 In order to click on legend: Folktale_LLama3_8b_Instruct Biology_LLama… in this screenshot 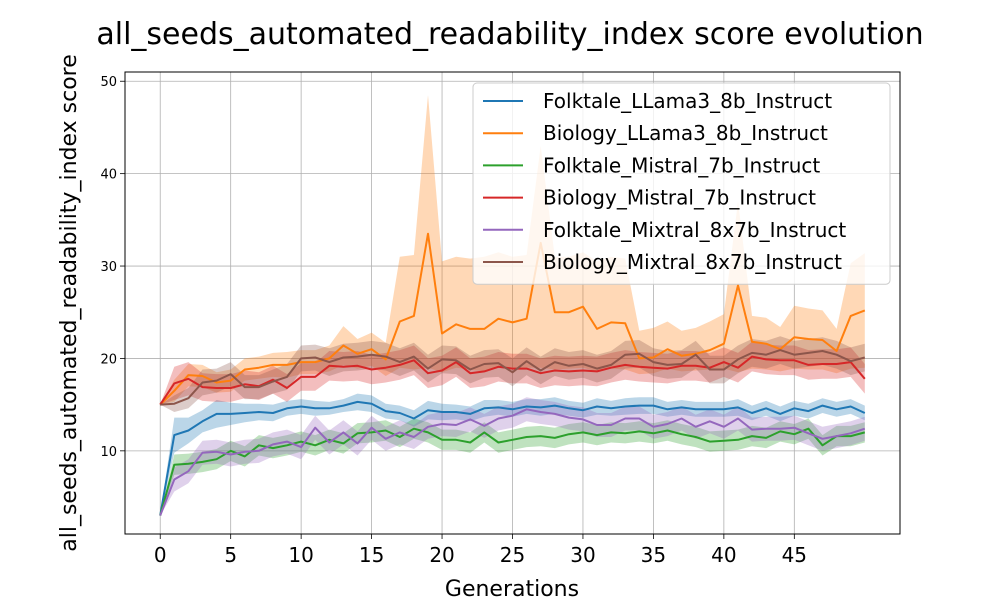, I will do `click(681, 183)`.